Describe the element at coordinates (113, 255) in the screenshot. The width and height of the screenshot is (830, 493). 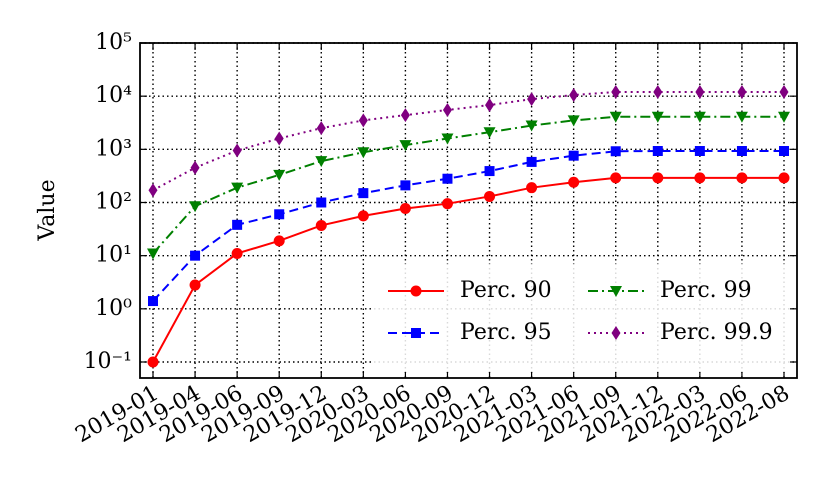
I see `y-tick-label: 10¹` at that location.